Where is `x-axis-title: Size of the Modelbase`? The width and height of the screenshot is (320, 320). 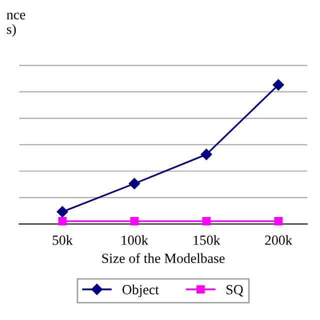
x-axis-title: Size of the Modelbase is located at coordinates (163, 258).